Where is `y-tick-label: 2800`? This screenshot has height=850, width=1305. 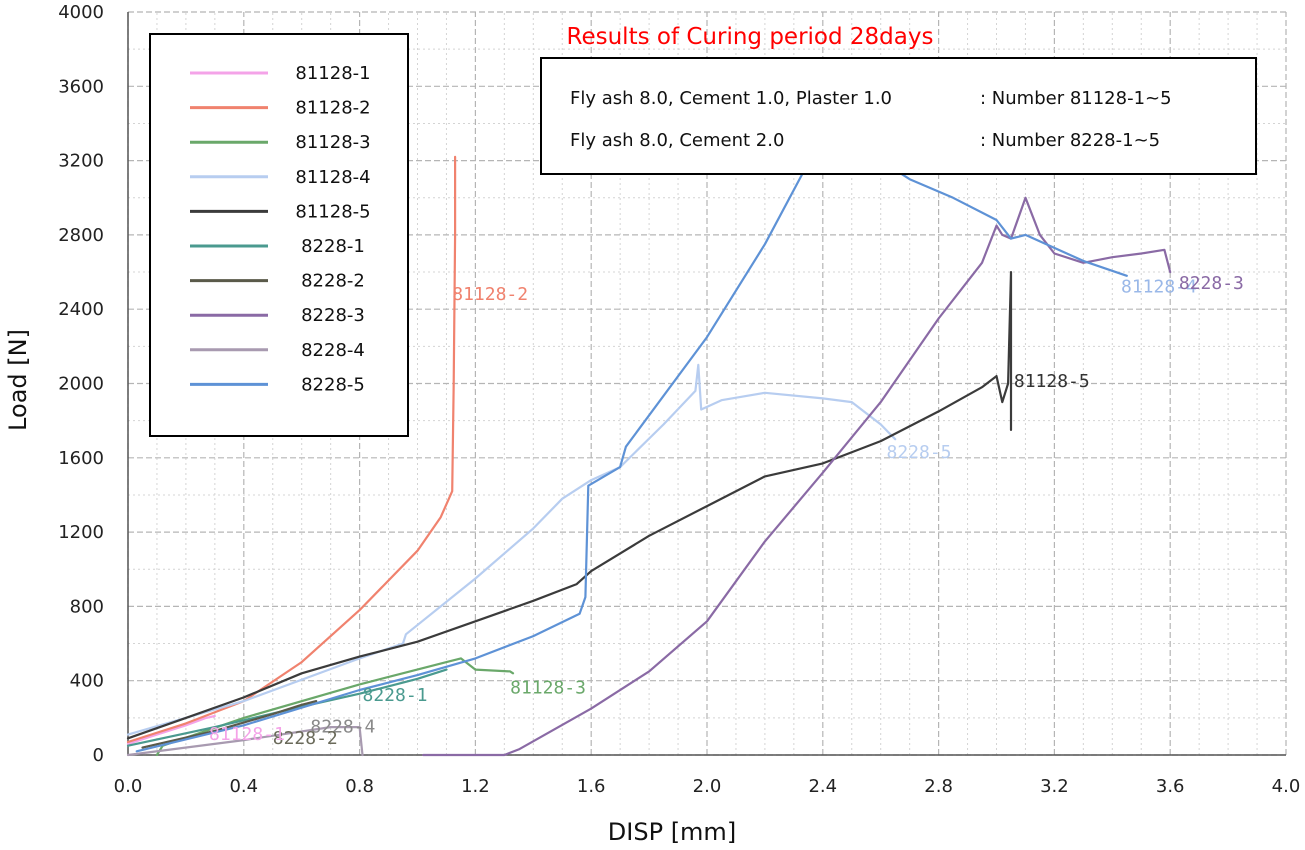
y-tick-label: 2800 is located at coordinates (81, 235).